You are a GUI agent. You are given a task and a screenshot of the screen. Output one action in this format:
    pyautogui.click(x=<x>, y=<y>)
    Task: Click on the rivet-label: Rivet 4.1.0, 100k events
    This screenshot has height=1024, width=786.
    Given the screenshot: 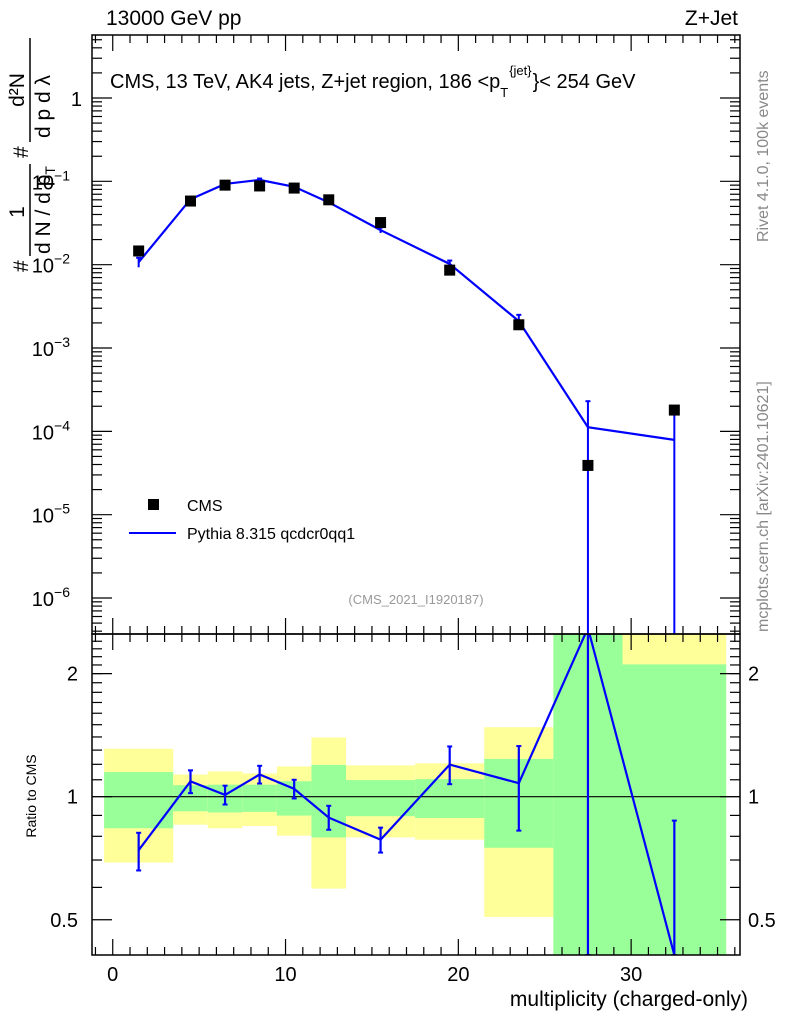 What is the action you would take?
    pyautogui.click(x=763, y=156)
    